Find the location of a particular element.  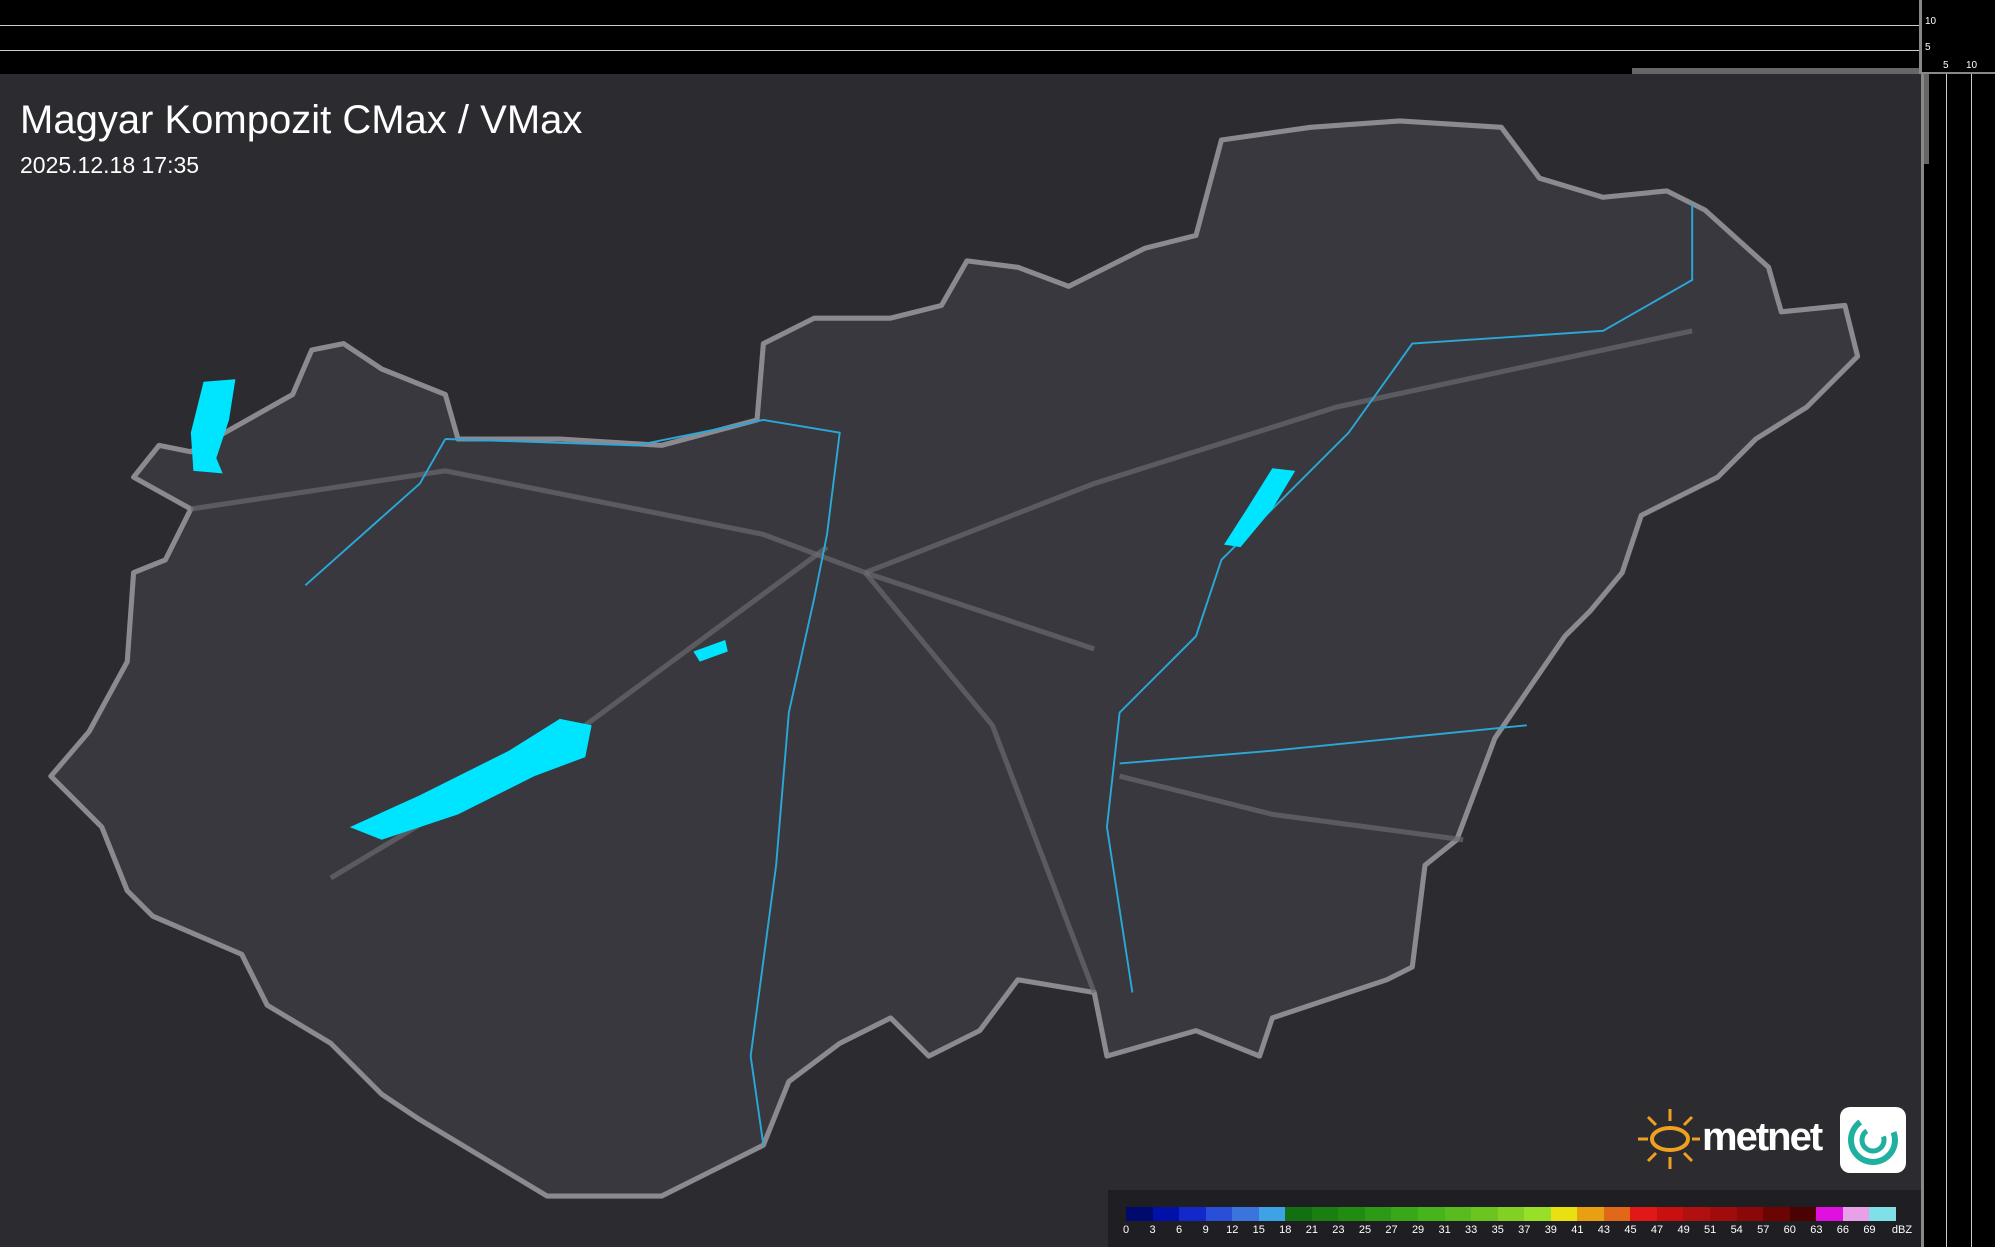

legend-label: 63 is located at coordinates (1816, 1230).